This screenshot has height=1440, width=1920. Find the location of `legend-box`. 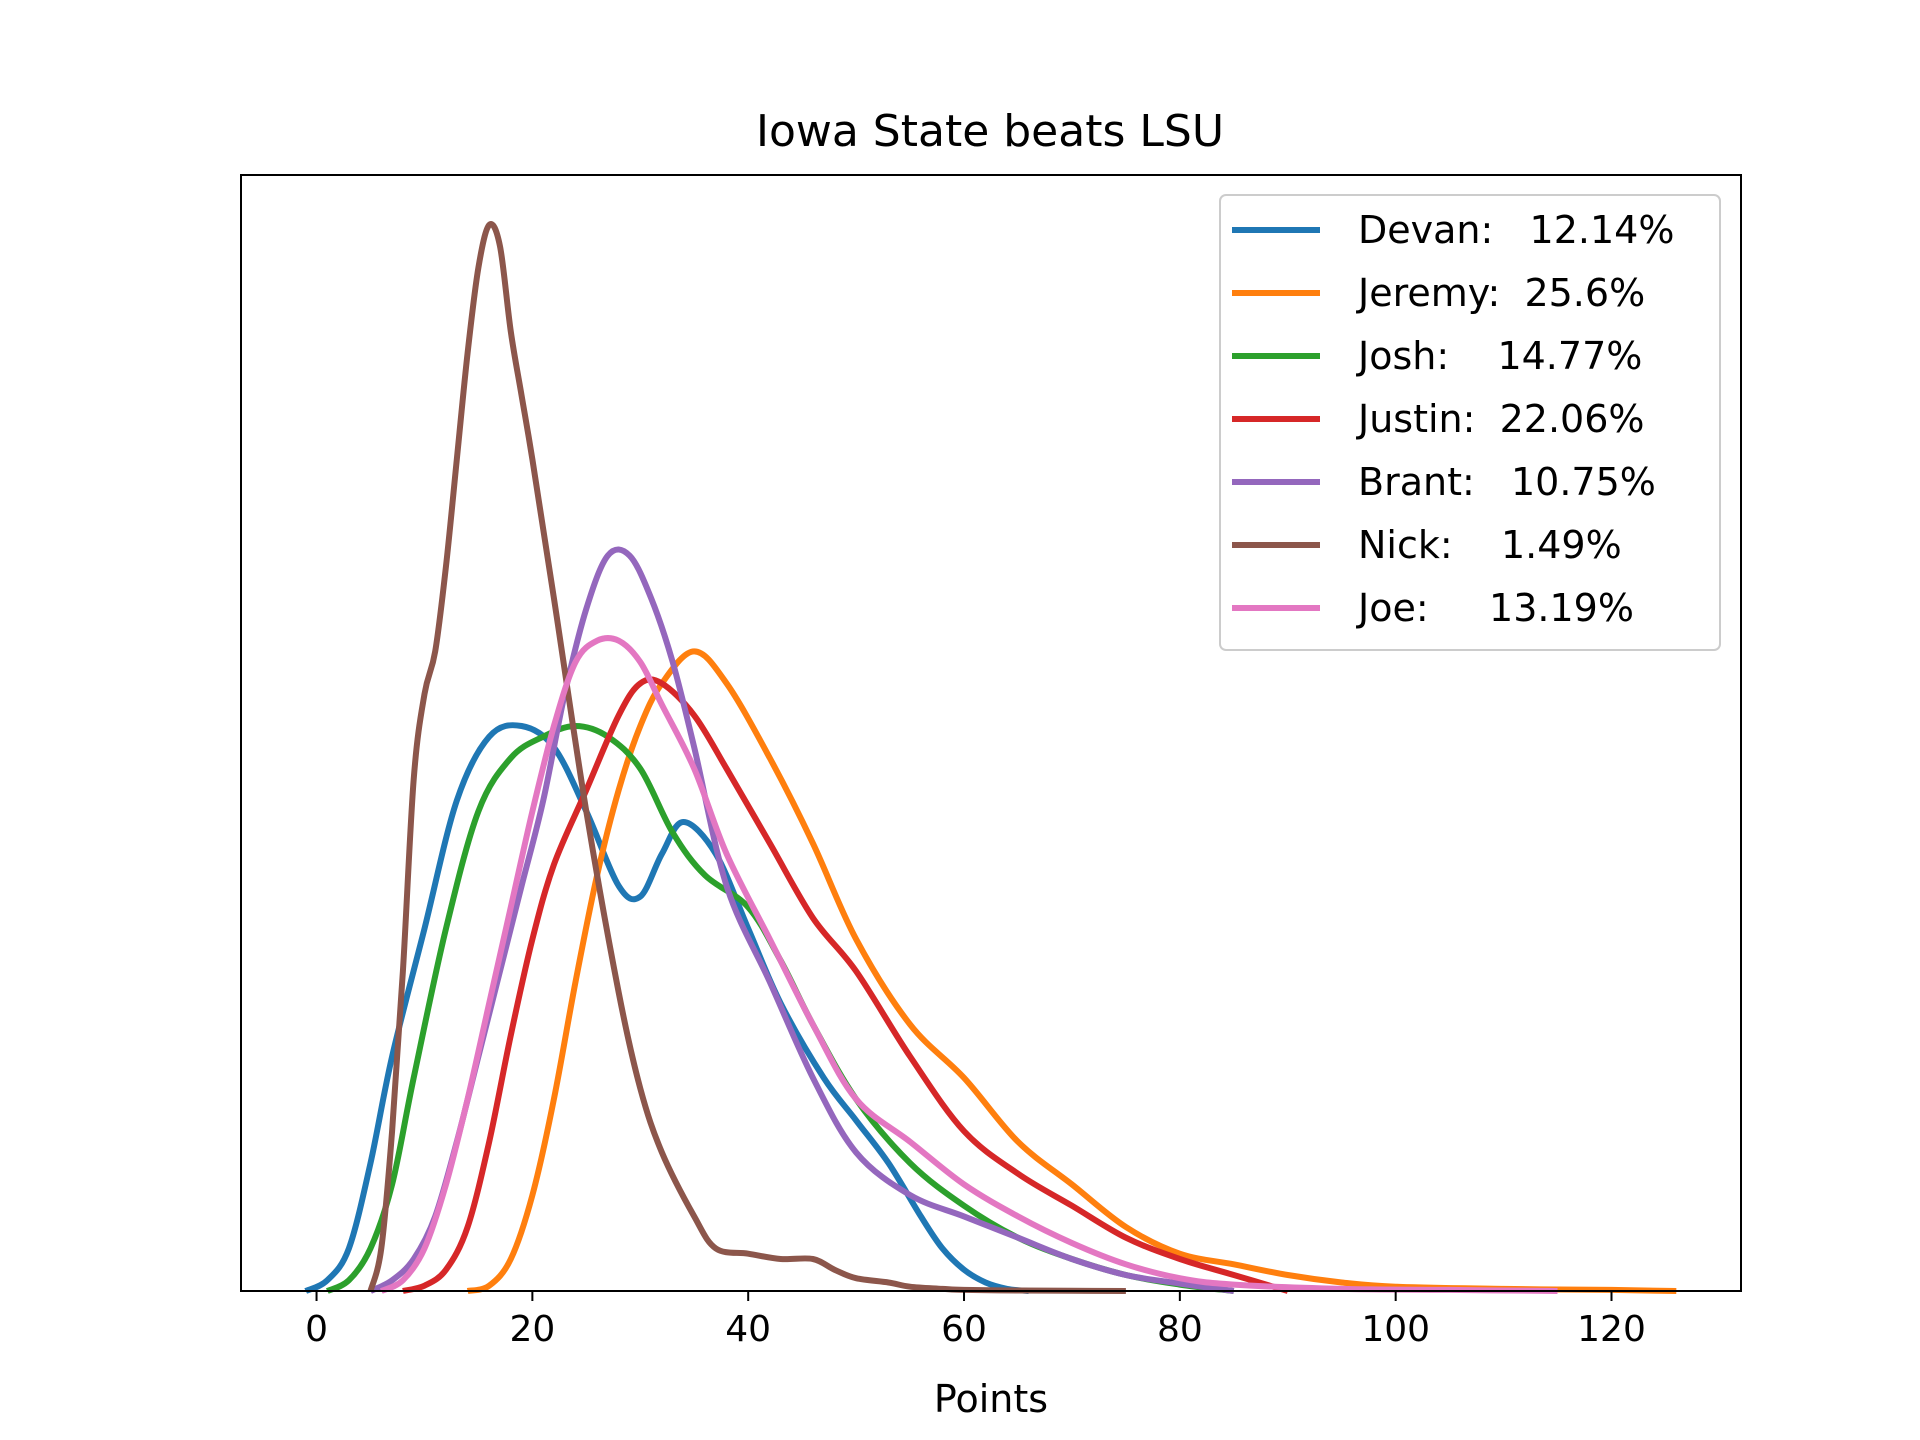

legend-box is located at coordinates (1470, 422).